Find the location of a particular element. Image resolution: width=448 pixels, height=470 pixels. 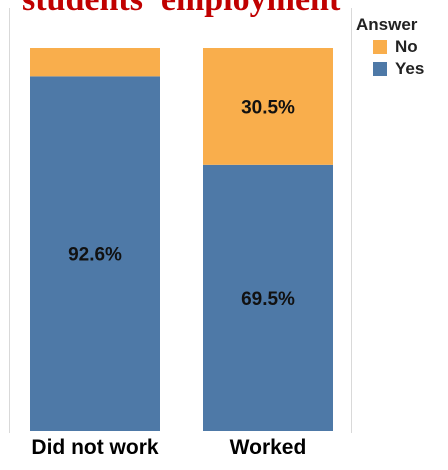

legend-label-yes: Yes is located at coordinates (410, 68).